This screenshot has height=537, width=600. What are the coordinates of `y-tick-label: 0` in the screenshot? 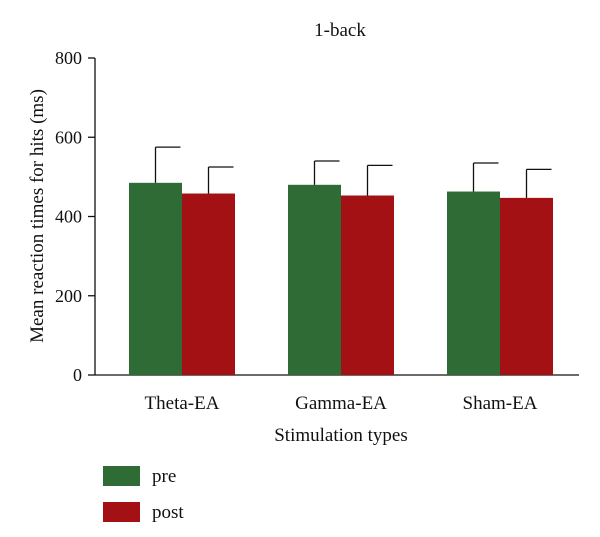 It's located at (77, 375).